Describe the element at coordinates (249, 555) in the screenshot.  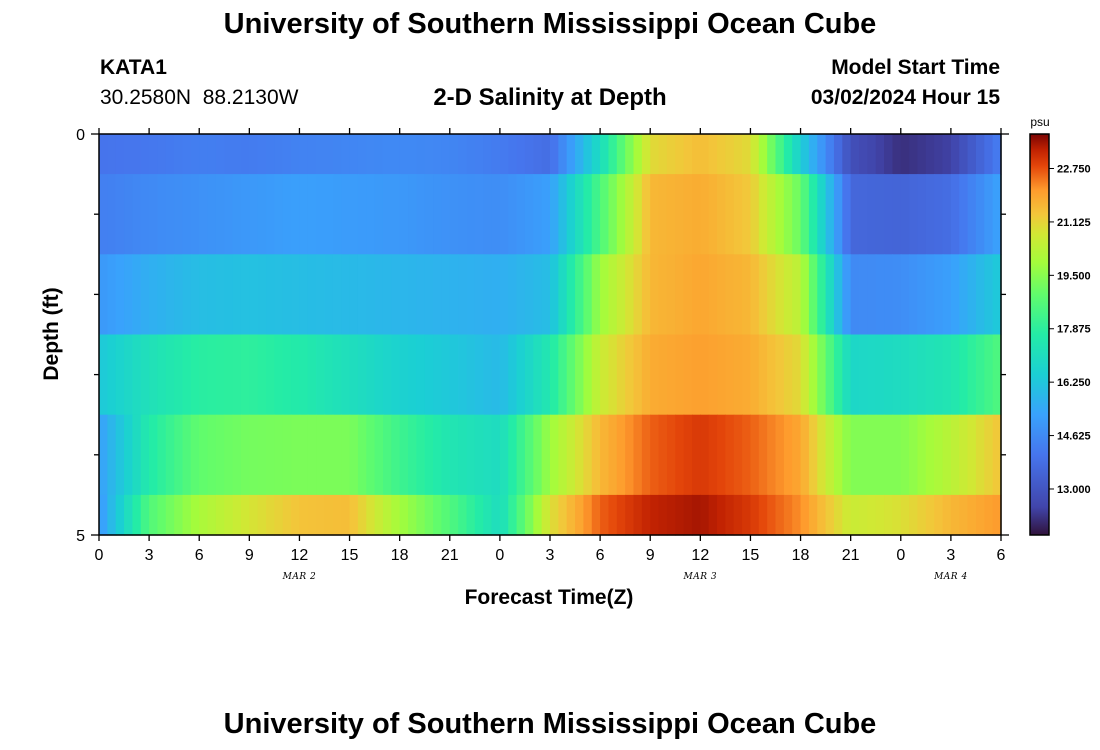
I see `x-tick-label: 9` at that location.